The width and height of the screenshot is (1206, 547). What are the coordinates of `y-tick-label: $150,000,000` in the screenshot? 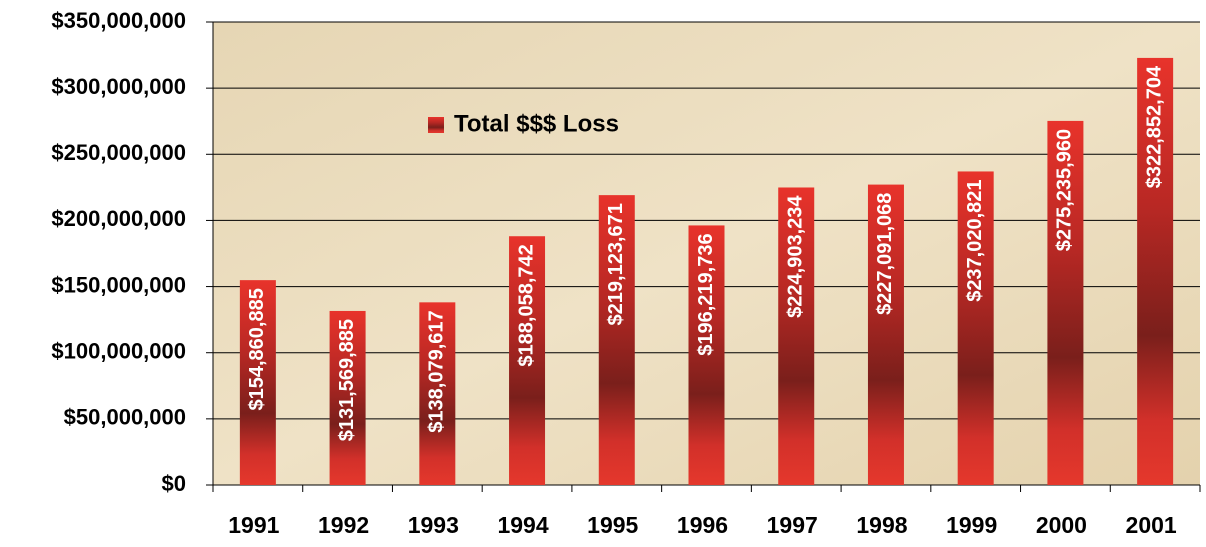 It's located at (118, 284).